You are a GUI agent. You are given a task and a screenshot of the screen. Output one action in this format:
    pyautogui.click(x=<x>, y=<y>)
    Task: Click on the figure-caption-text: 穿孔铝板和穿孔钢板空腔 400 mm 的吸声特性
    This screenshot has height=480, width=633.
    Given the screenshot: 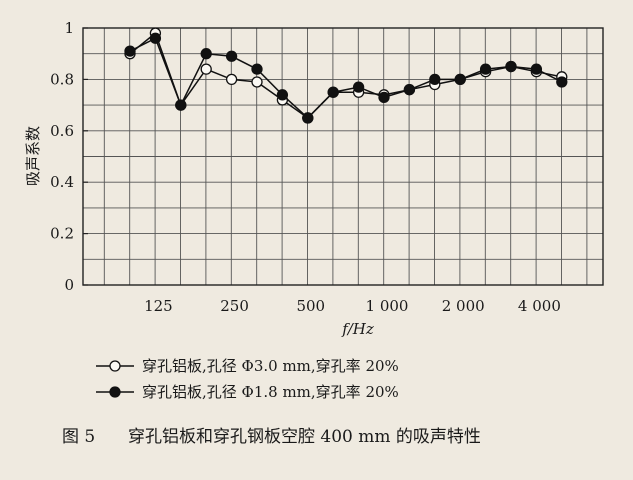 What is the action you would take?
    pyautogui.click(x=304, y=437)
    